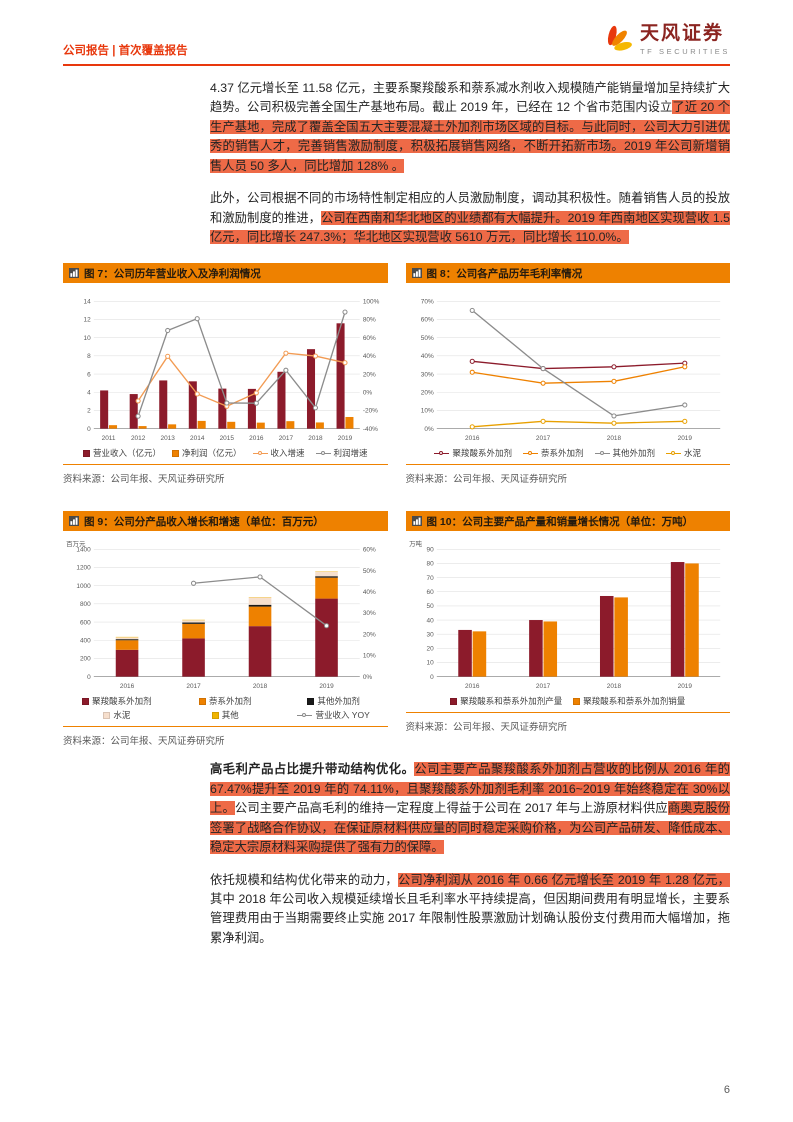 The image size is (793, 1122). What do you see at coordinates (369, 320) in the screenshot?
I see `svg-text: 80%` at bounding box center [369, 320].